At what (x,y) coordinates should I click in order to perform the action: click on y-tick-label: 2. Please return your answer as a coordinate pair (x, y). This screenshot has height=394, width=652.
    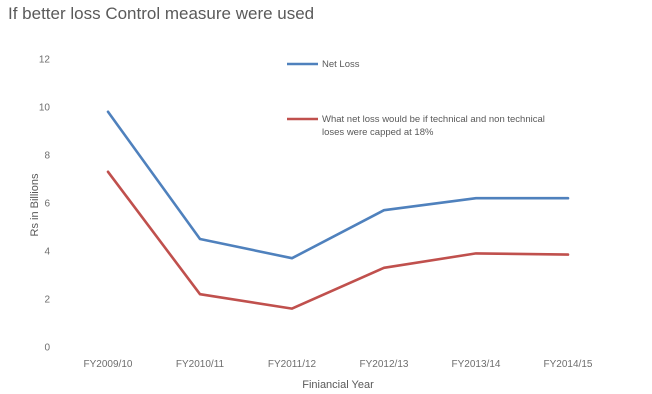
    Looking at the image, I should click on (47, 300).